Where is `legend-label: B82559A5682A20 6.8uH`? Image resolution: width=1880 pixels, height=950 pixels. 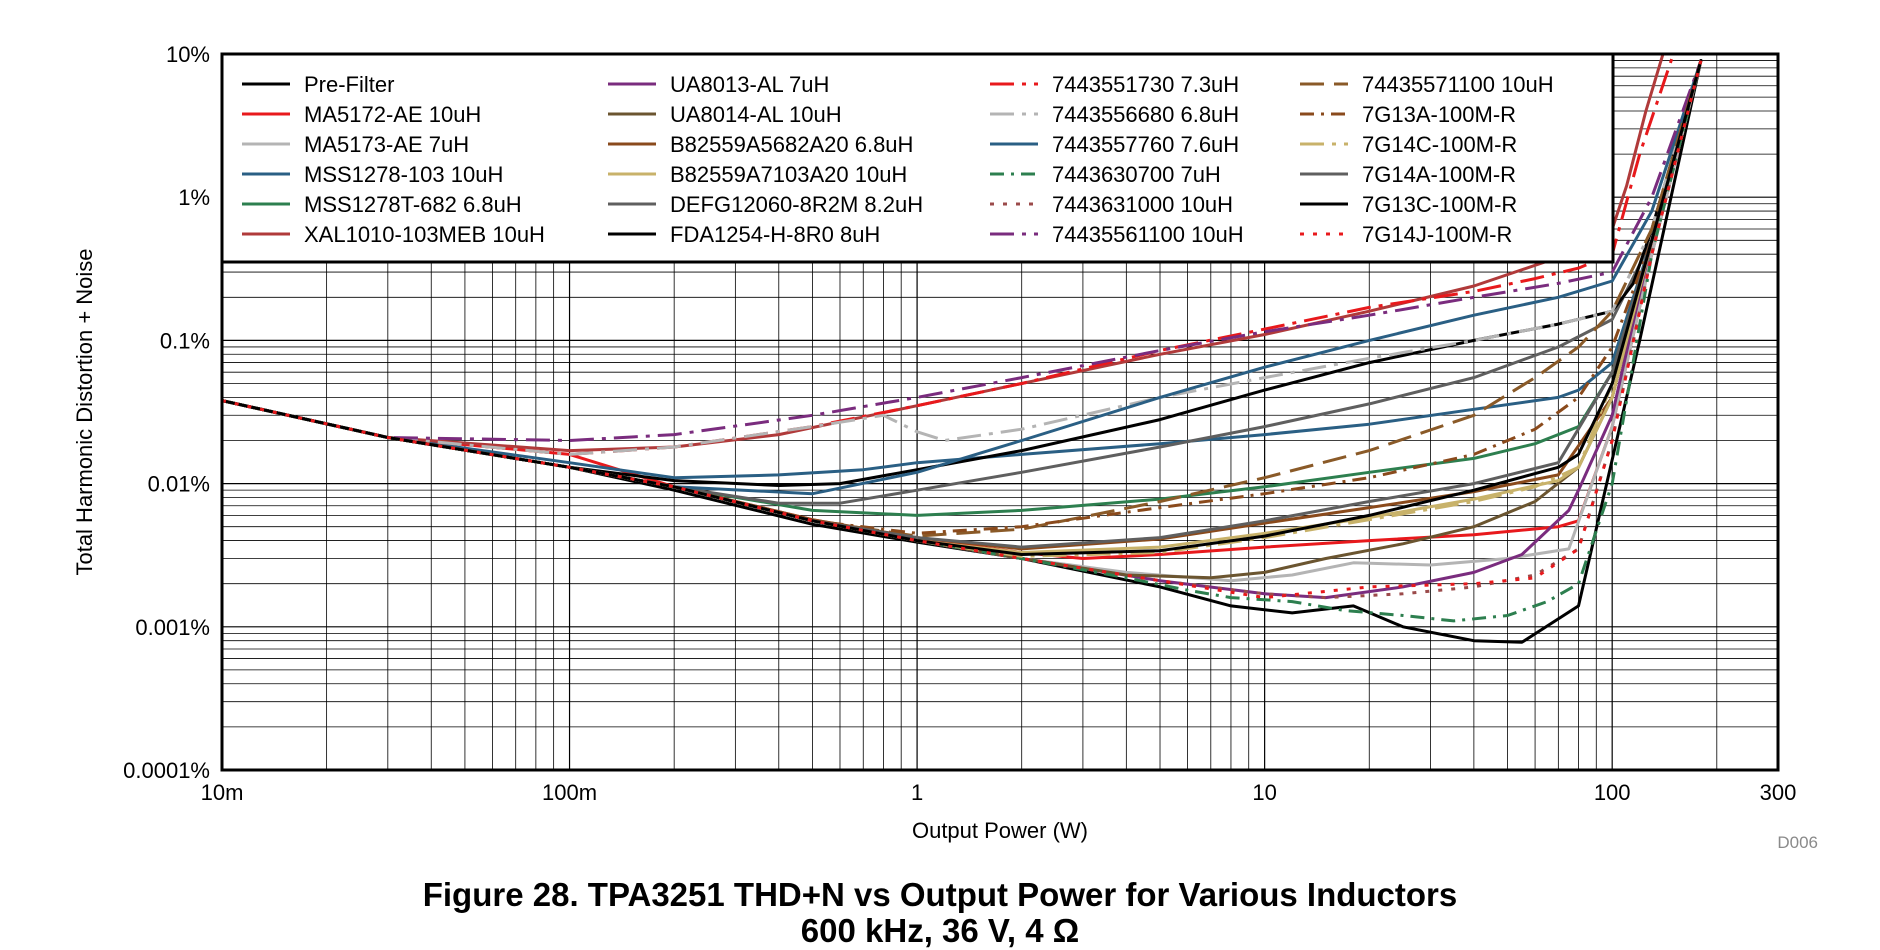 legend-label: B82559A5682A20 6.8uH is located at coordinates (791, 144).